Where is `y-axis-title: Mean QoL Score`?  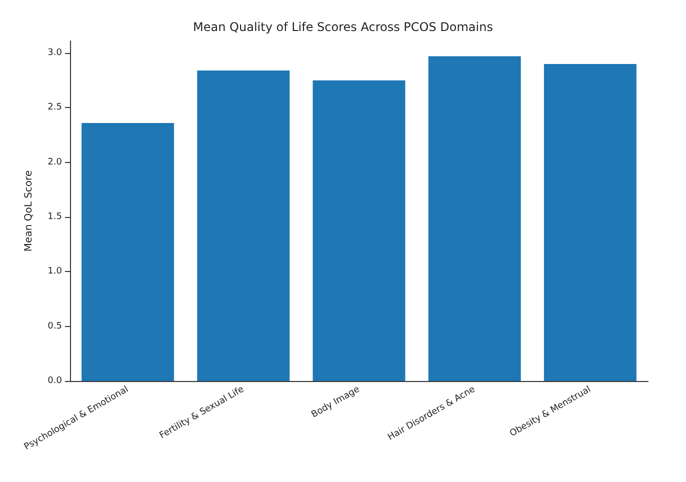
y-axis-title: Mean QoL Score is located at coordinates (29, 211).